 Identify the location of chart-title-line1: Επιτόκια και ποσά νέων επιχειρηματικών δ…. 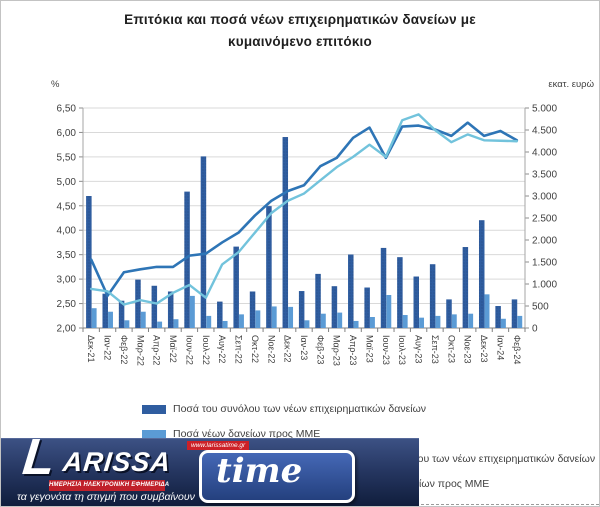
(300, 19).